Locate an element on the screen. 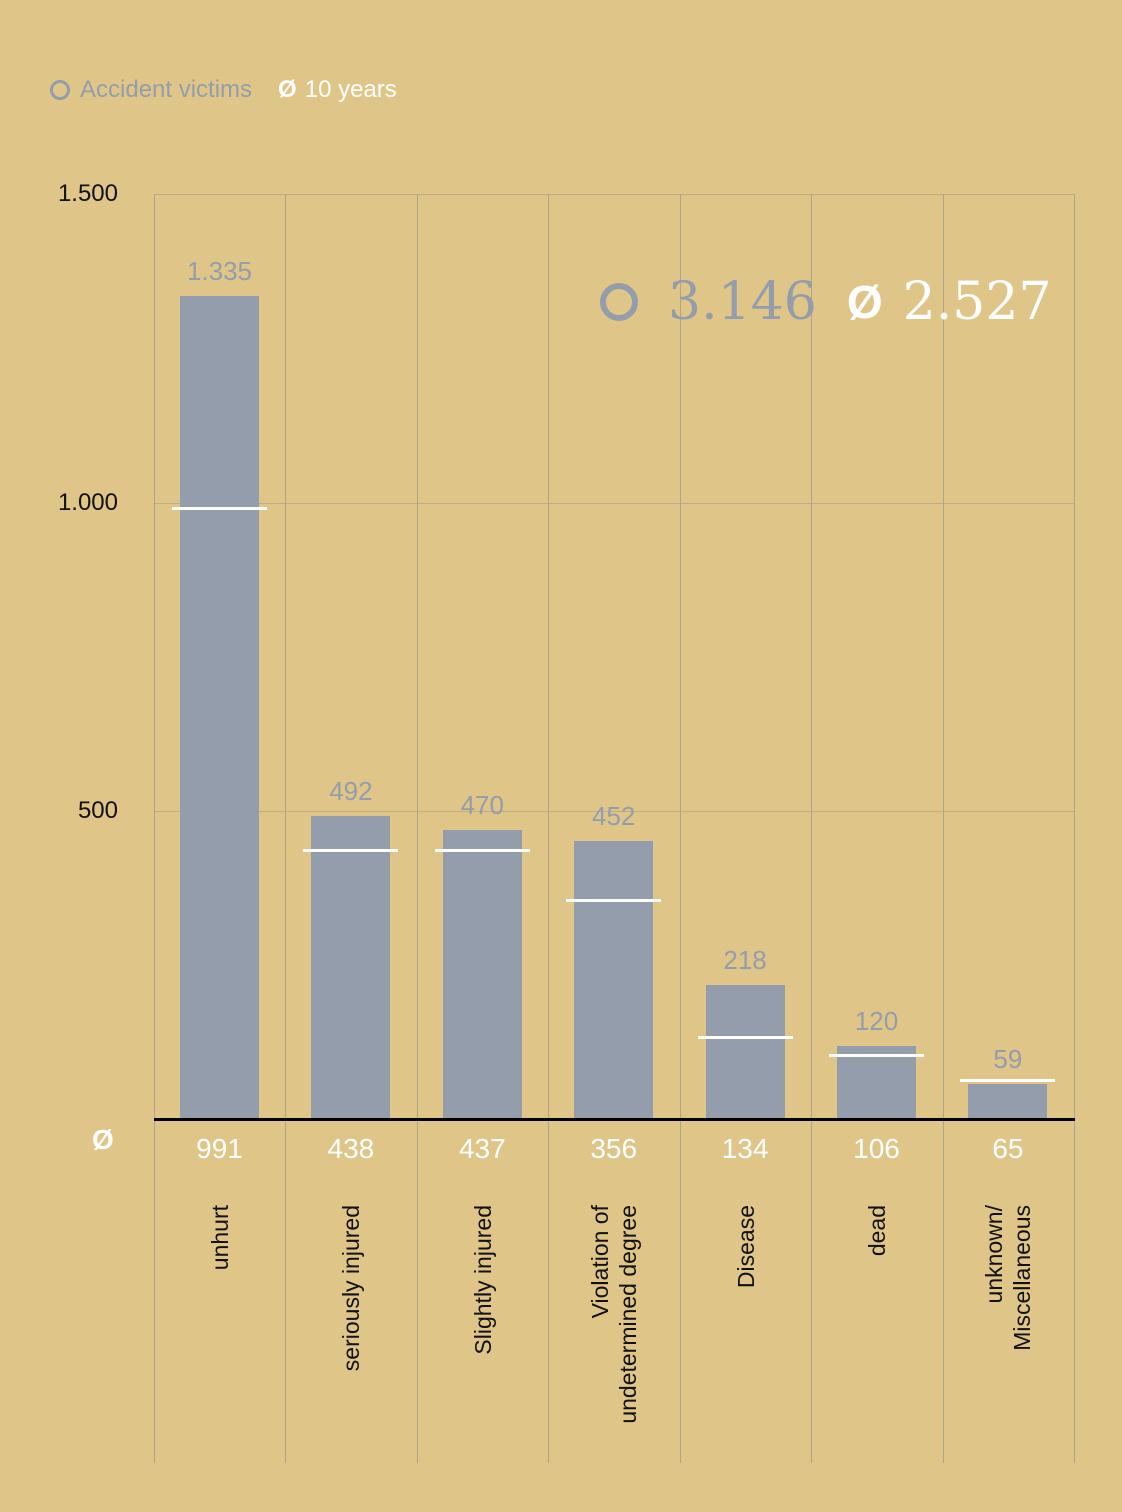 The image size is (1122, 1512). category-label: seriously injured is located at coordinates (350, 1288).